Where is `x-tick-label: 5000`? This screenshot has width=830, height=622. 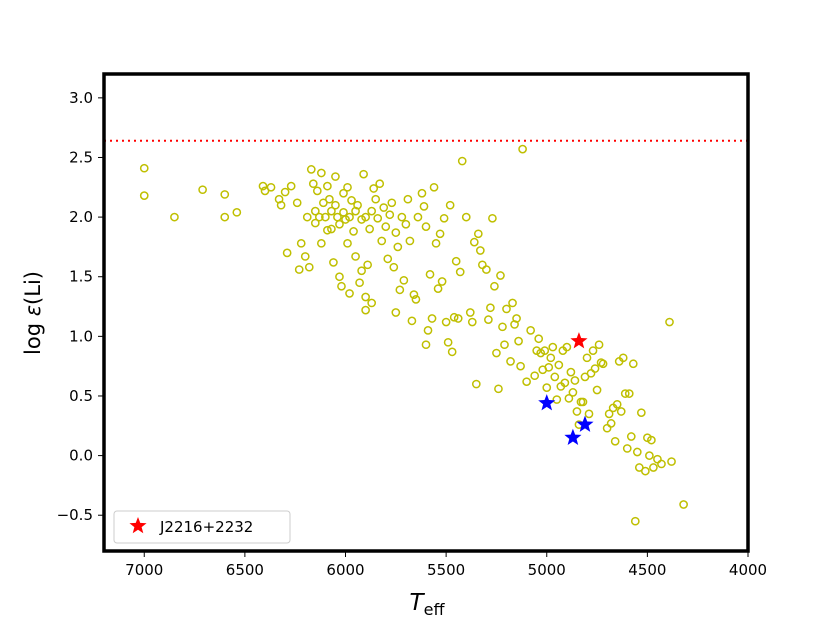 x-tick-label: 5000 is located at coordinates (547, 570).